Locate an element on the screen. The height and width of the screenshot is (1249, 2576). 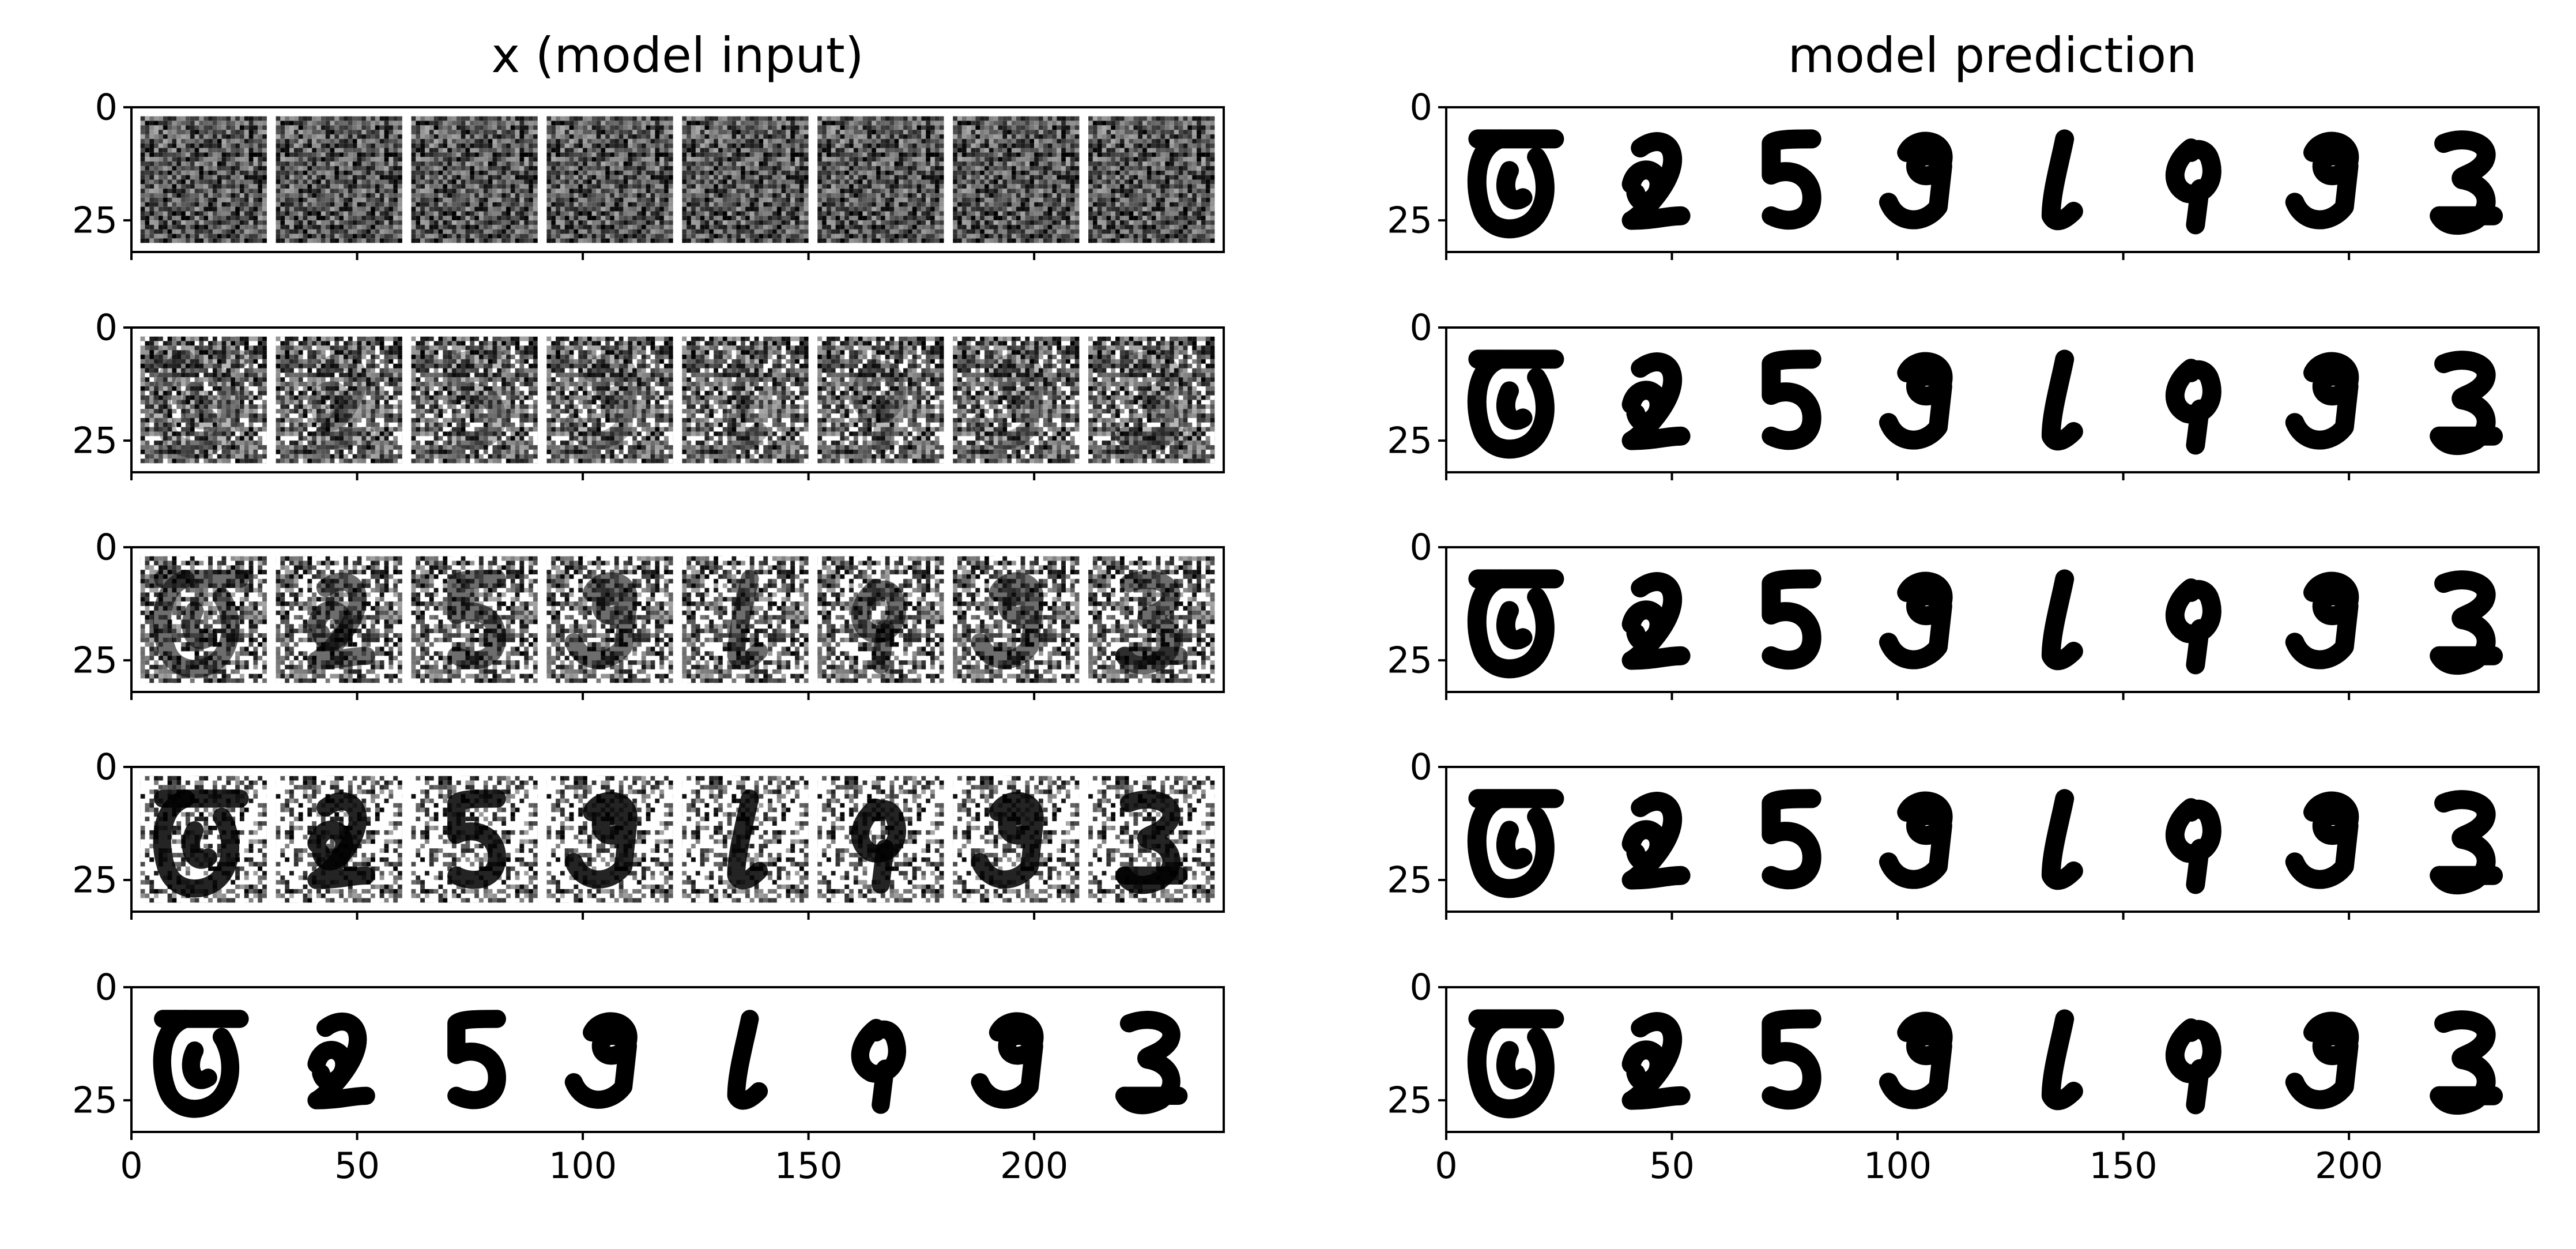
panel-1-1: 0 25 is located at coordinates (1963, 393).